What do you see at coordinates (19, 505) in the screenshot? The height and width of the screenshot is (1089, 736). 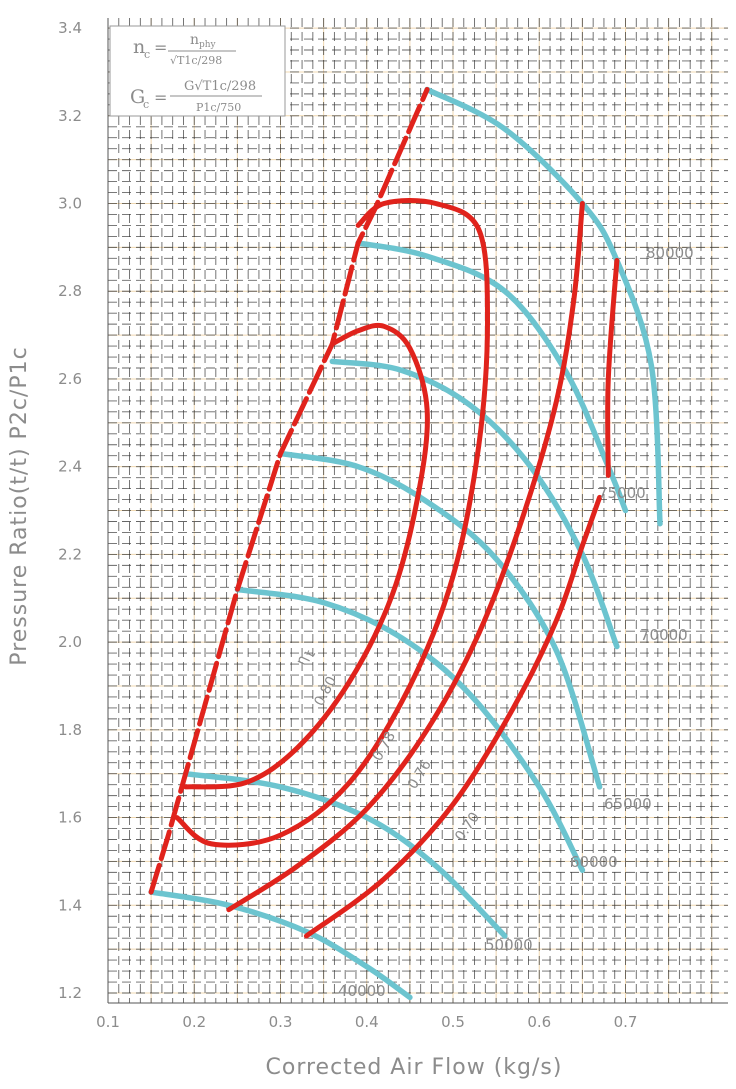 I see `y-axis-title: Pressure Ratio(t/t) P2c/P1c` at bounding box center [19, 505].